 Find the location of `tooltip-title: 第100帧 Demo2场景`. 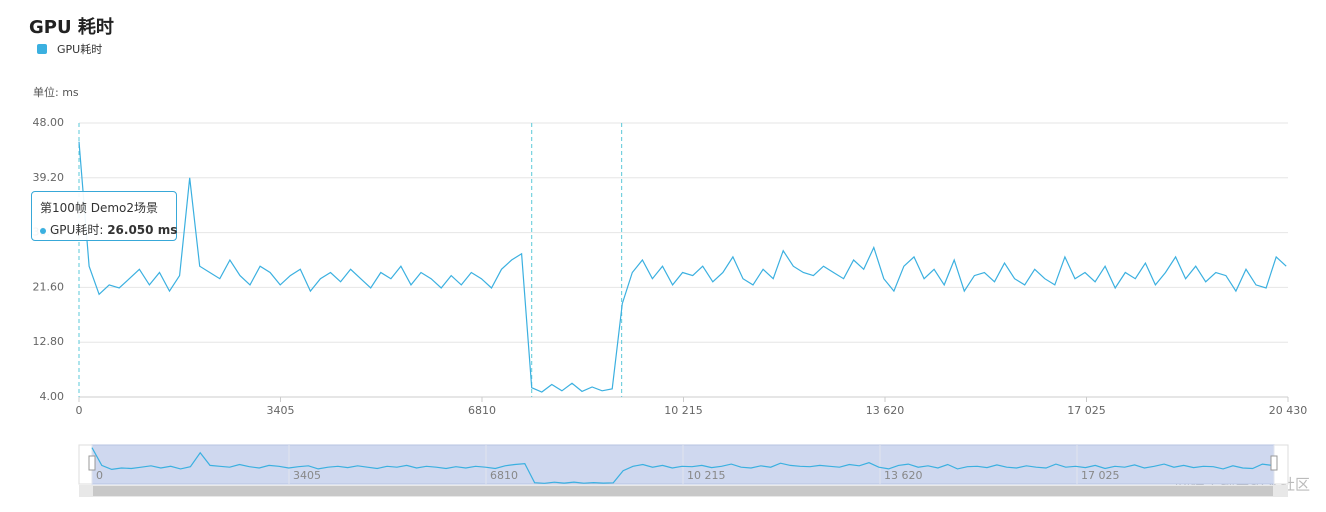

tooltip-title: 第100帧 Demo2场景 is located at coordinates (99, 208).